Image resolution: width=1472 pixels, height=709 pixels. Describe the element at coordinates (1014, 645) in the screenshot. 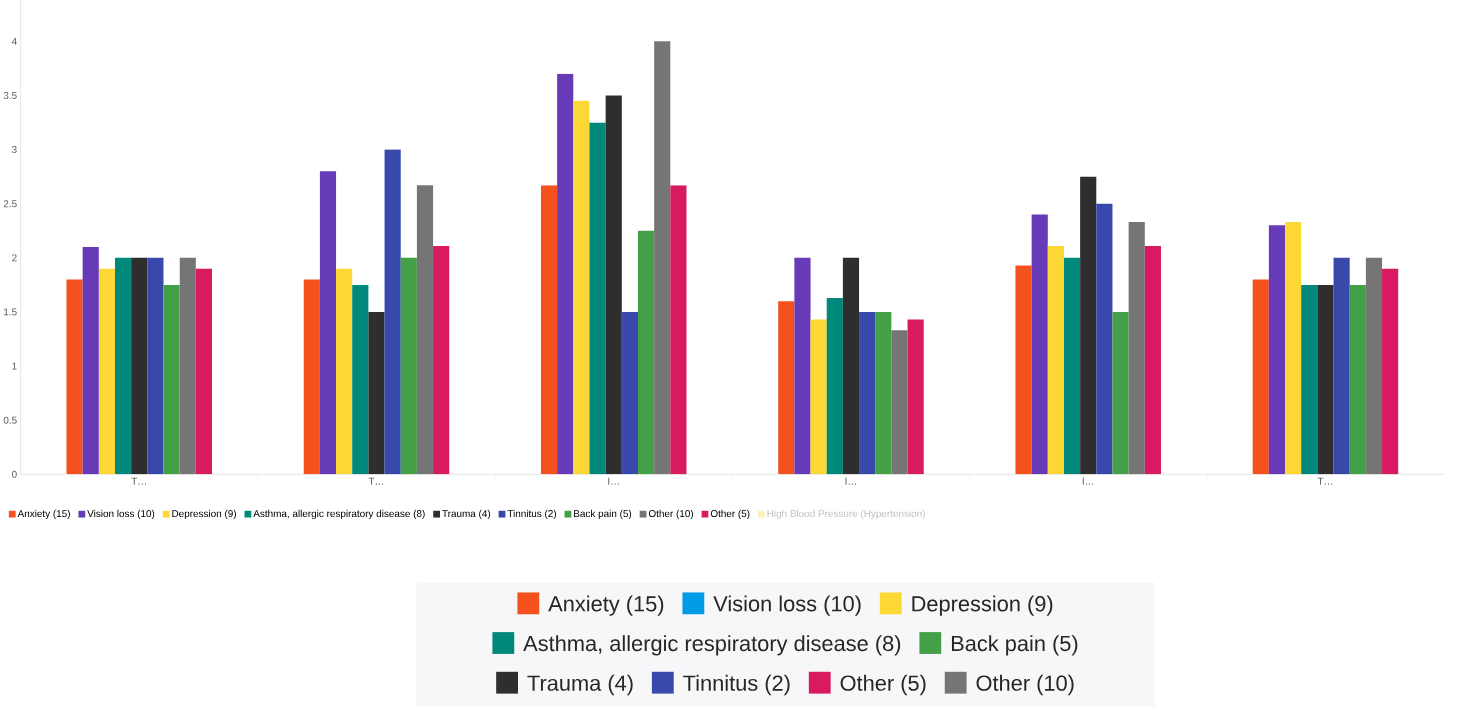

I see `category-label: Back pain (5)` at that location.